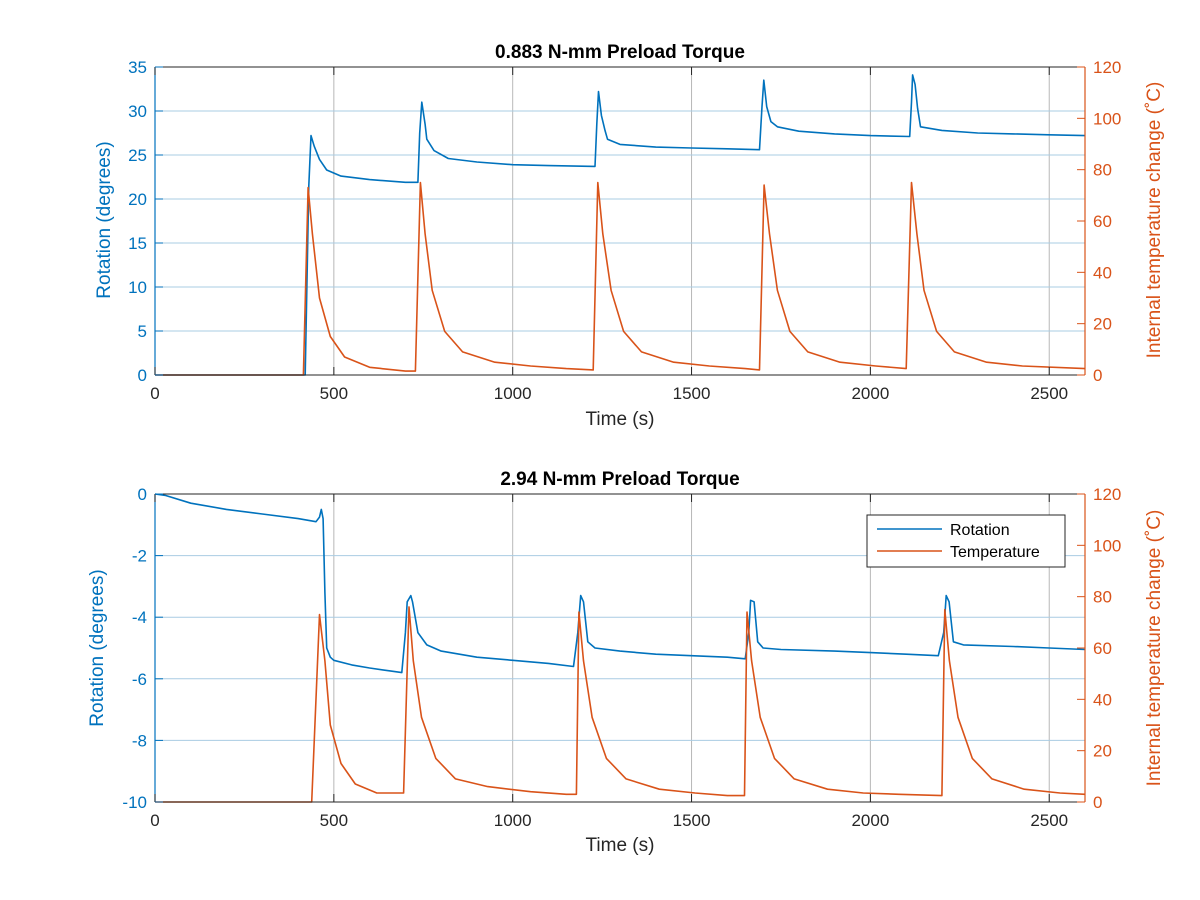 Image resolution: width=1200 pixels, height=900 pixels. What do you see at coordinates (142, 331) in the screenshot?
I see `y-tick-label-left: 5` at bounding box center [142, 331].